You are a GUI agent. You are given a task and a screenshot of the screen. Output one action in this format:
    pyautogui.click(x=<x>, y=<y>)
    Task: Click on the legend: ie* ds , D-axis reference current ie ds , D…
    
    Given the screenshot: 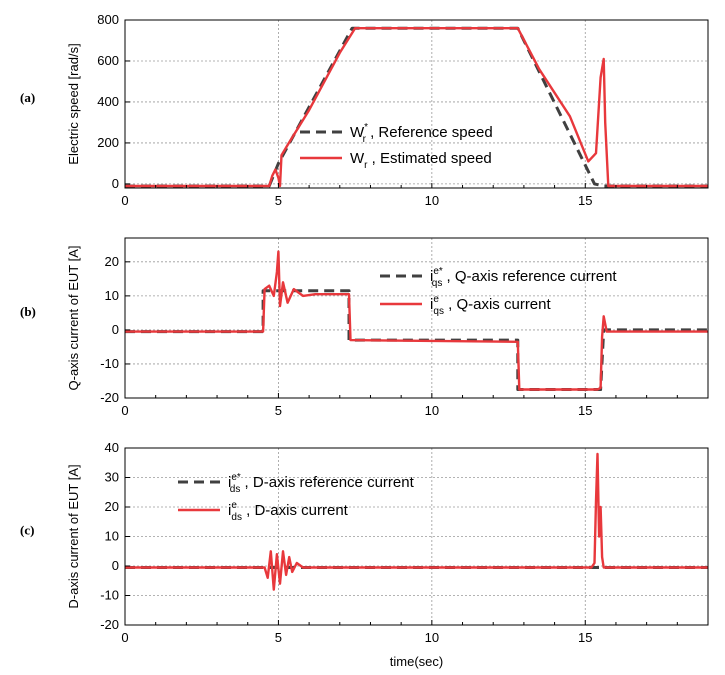 What is the action you would take?
    pyautogui.click(x=296, y=497)
    